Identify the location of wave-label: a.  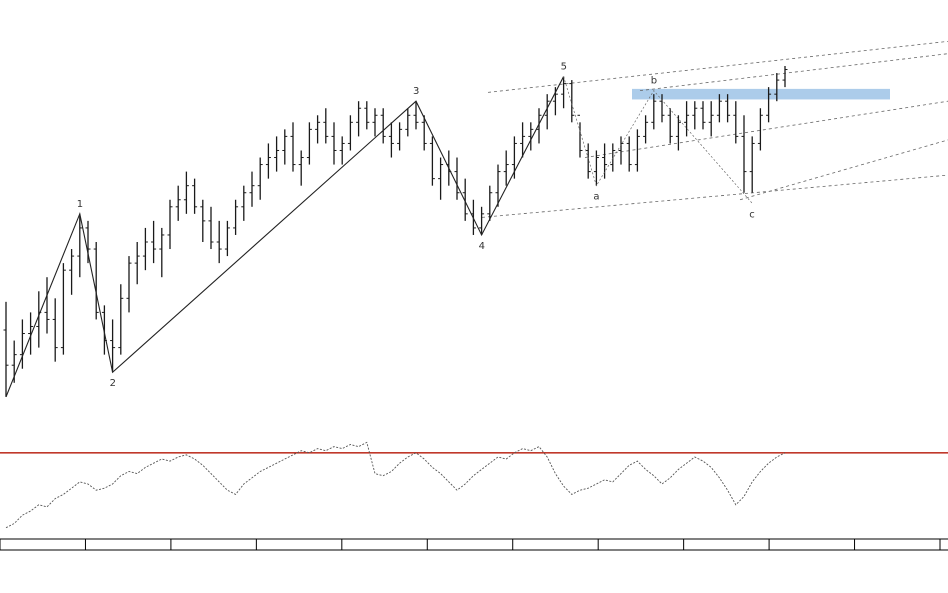
(596, 197).